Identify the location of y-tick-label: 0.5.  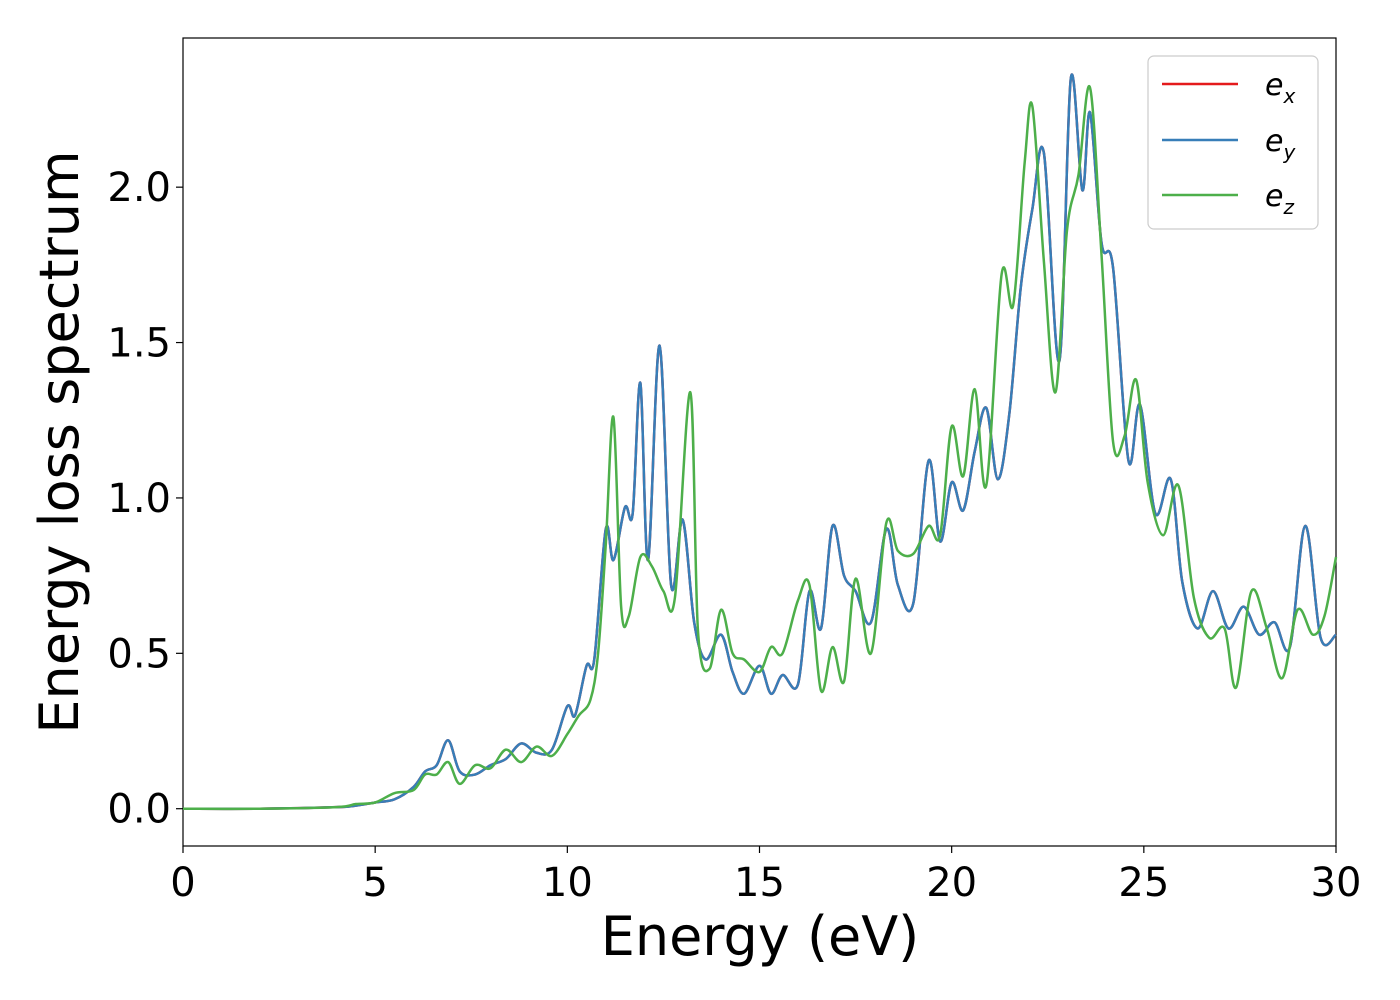
(139, 654).